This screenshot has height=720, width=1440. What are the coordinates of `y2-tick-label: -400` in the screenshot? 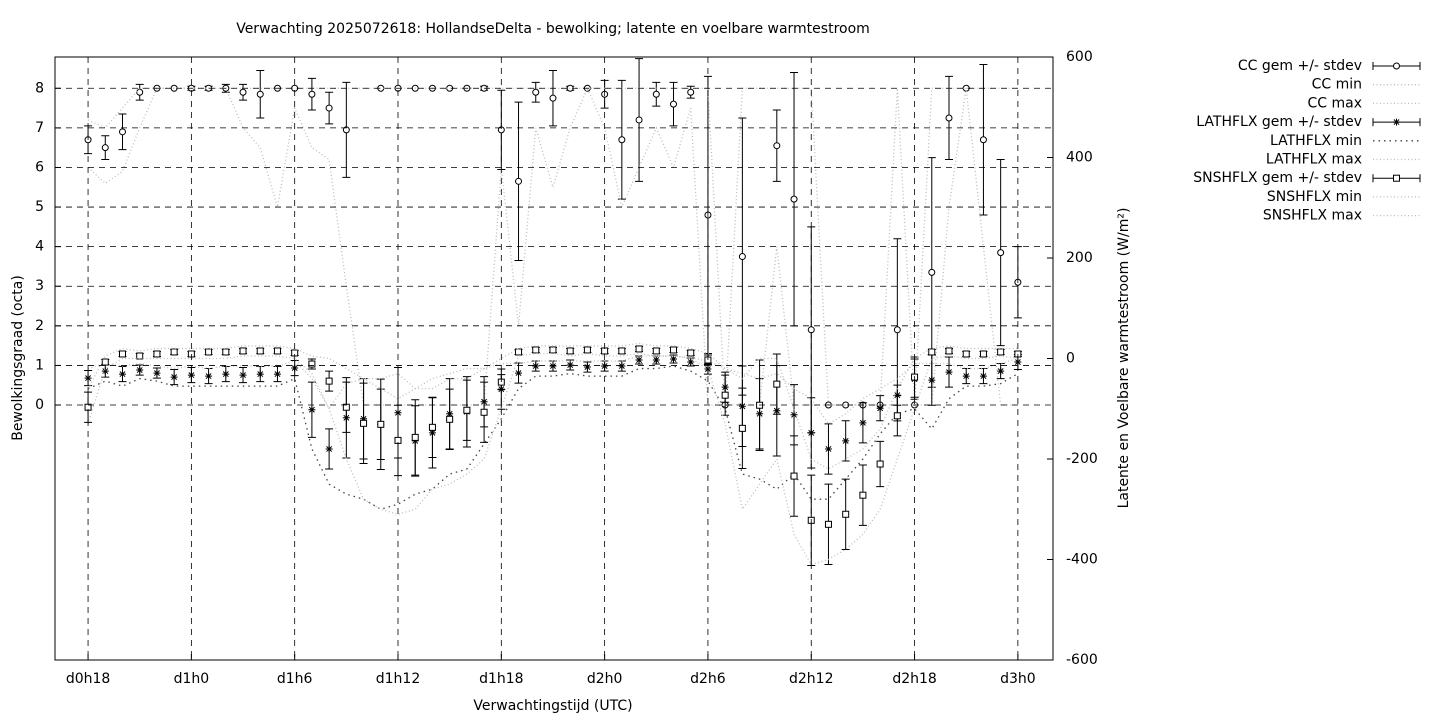 It's located at (1082, 560).